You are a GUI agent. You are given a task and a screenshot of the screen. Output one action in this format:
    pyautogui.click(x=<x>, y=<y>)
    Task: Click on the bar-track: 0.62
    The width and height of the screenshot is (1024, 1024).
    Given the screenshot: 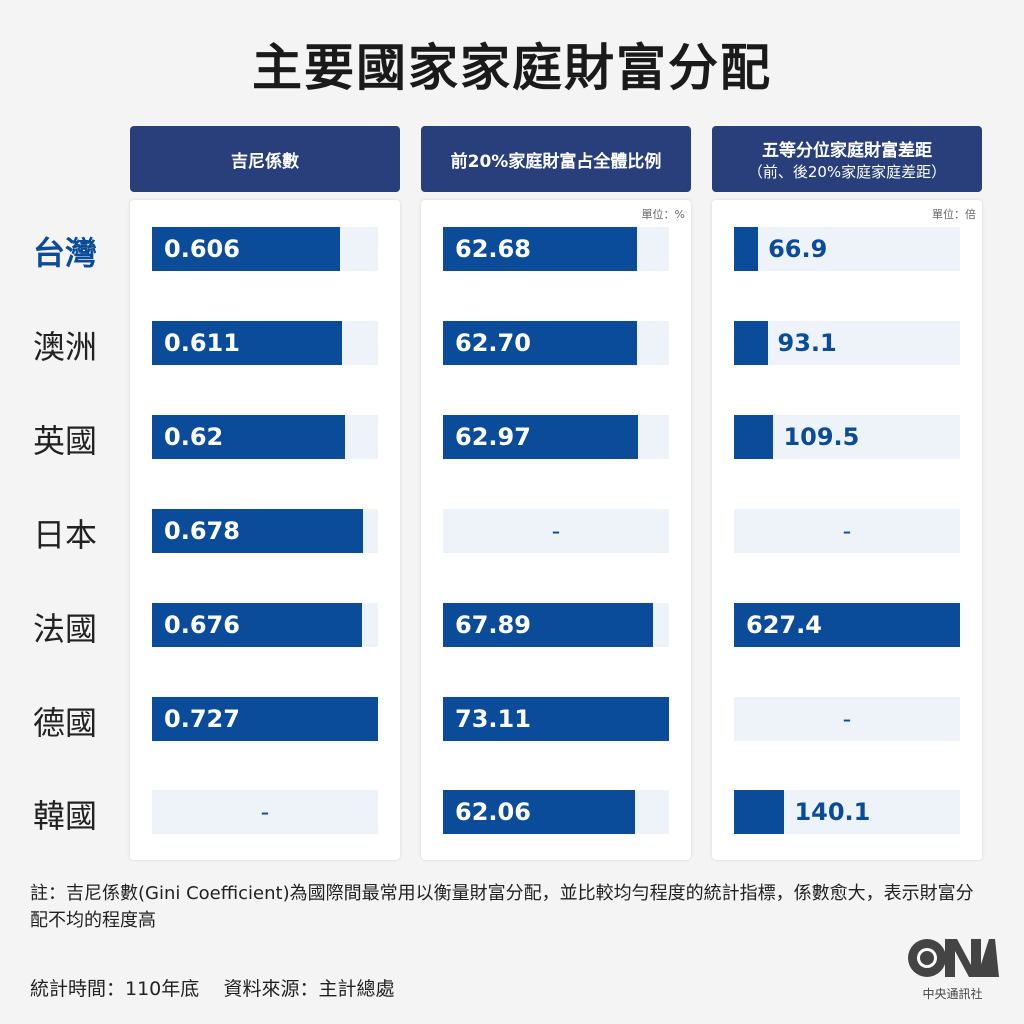 What is the action you would take?
    pyautogui.click(x=265, y=437)
    